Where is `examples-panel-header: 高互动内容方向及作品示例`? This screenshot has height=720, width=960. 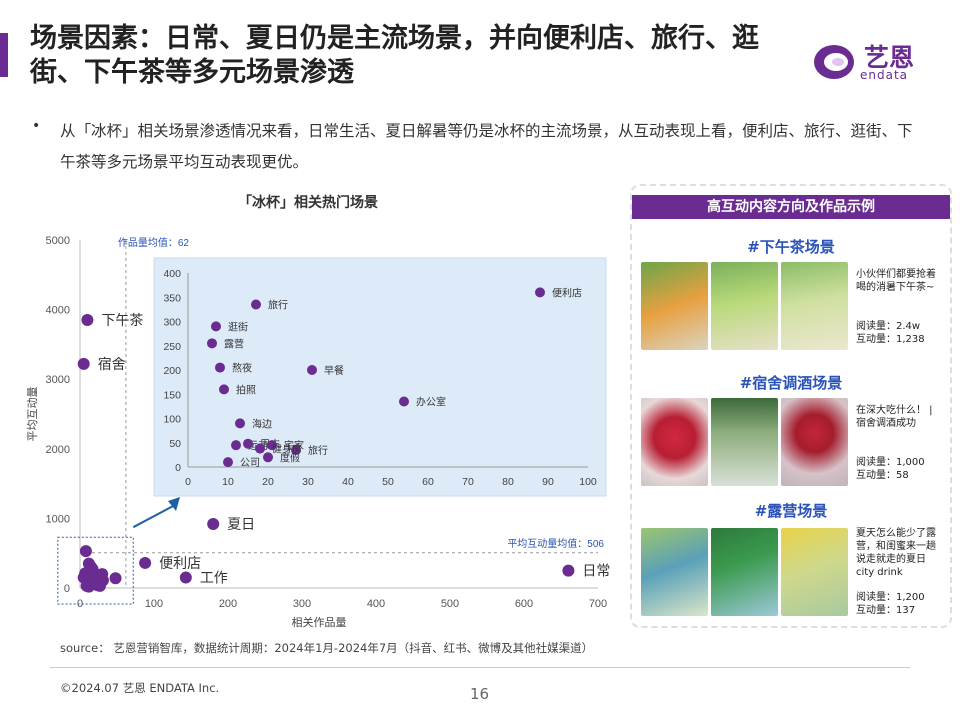
examples-panel-header: 高互动内容方向及作品示例 is located at coordinates (791, 207).